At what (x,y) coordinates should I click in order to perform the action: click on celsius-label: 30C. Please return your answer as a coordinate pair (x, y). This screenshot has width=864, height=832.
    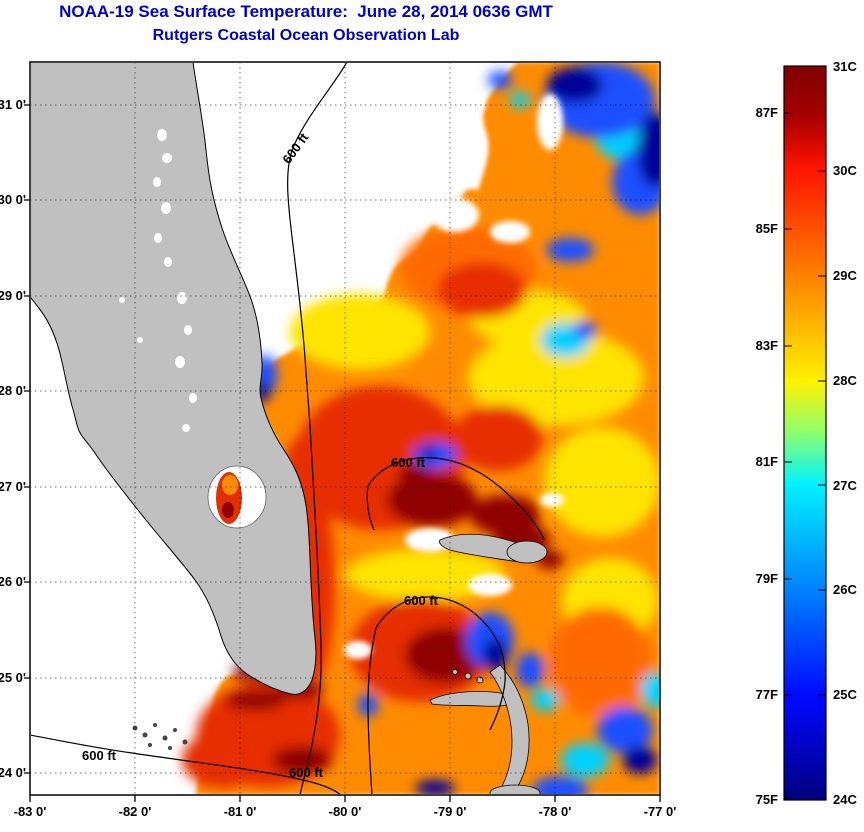
    Looking at the image, I should click on (845, 170).